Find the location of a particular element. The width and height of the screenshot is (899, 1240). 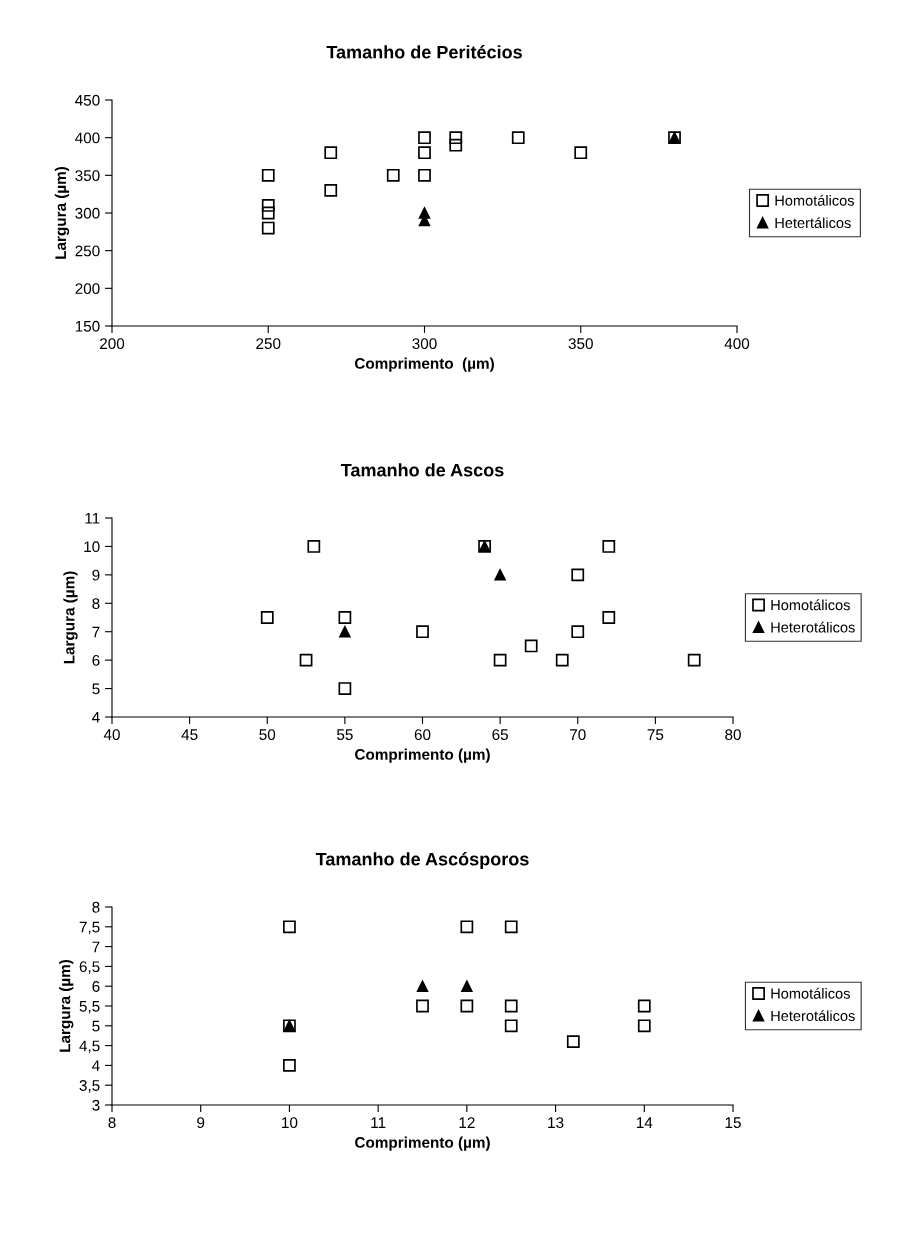

y-tick-label: 400 is located at coordinates (87, 138).